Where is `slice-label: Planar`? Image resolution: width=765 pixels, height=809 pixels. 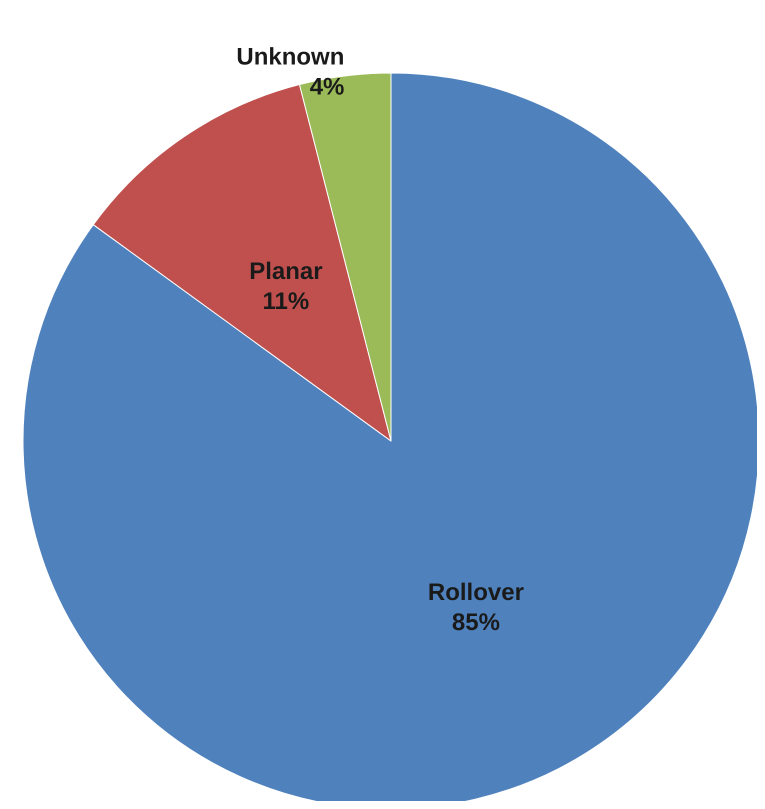
slice-label: Planar is located at coordinates (286, 271).